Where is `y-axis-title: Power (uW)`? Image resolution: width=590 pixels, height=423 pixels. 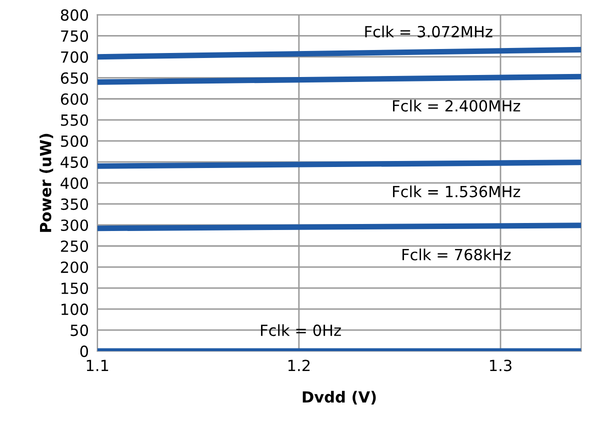 y-axis-title: Power (uW) is located at coordinates (47, 183).